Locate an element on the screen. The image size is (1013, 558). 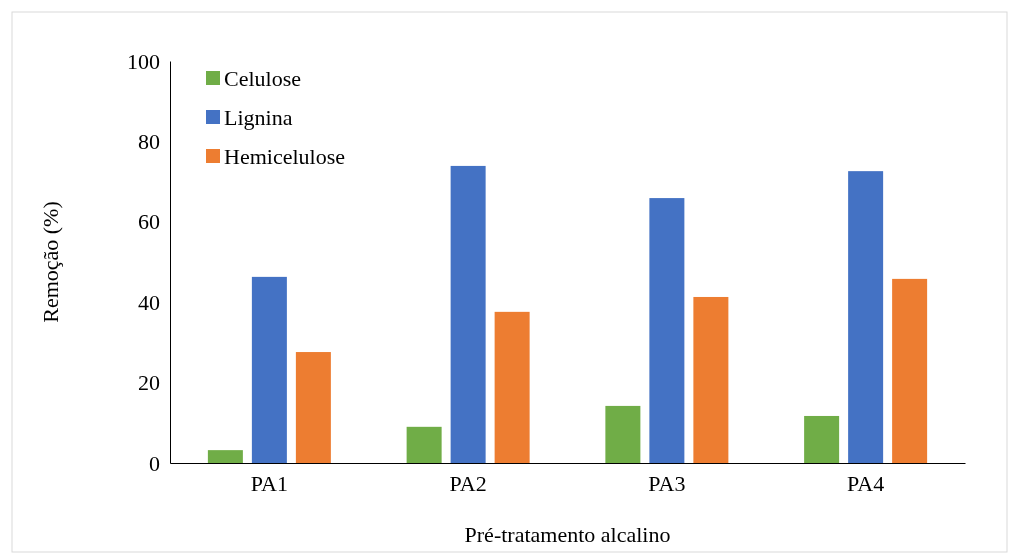
legend-label: Celulose is located at coordinates (262, 78).